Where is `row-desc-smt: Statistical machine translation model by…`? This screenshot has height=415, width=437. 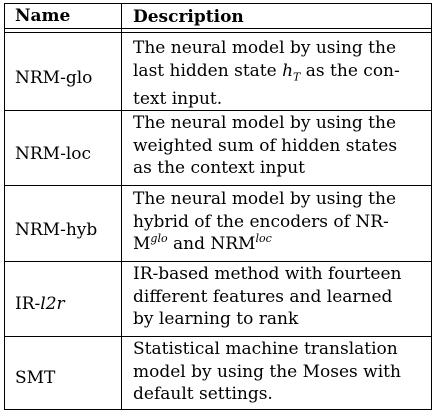
row-desc-smt: Statistical machine translation model by… is located at coordinates (267, 371).